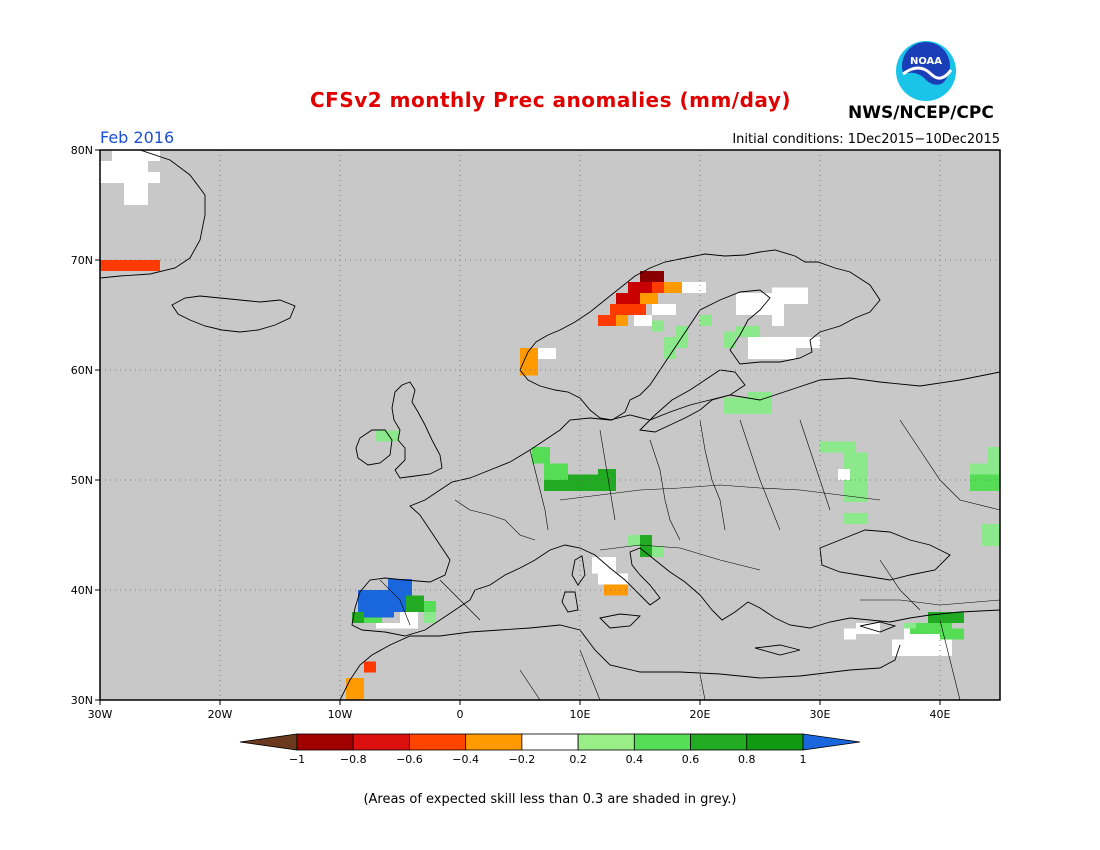 This screenshot has width=1100, height=850. Describe the element at coordinates (100, 714) in the screenshot. I see `lon-tick-label: 30W` at that location.